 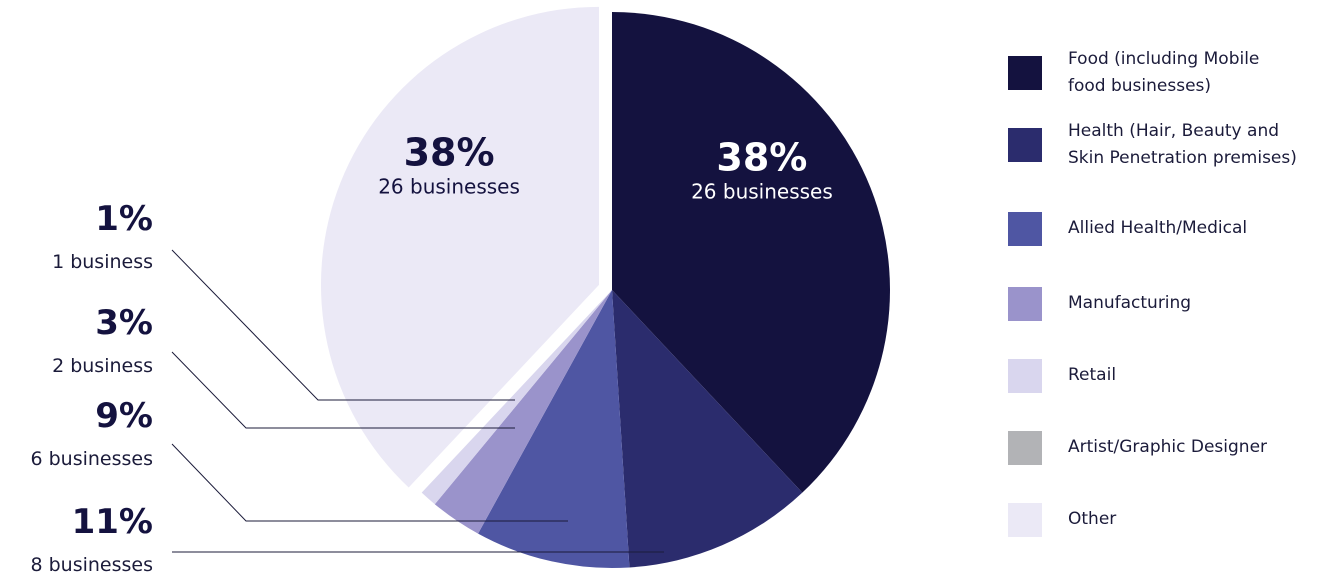 I want to click on callout-count: 2 business, so click(x=102, y=366).